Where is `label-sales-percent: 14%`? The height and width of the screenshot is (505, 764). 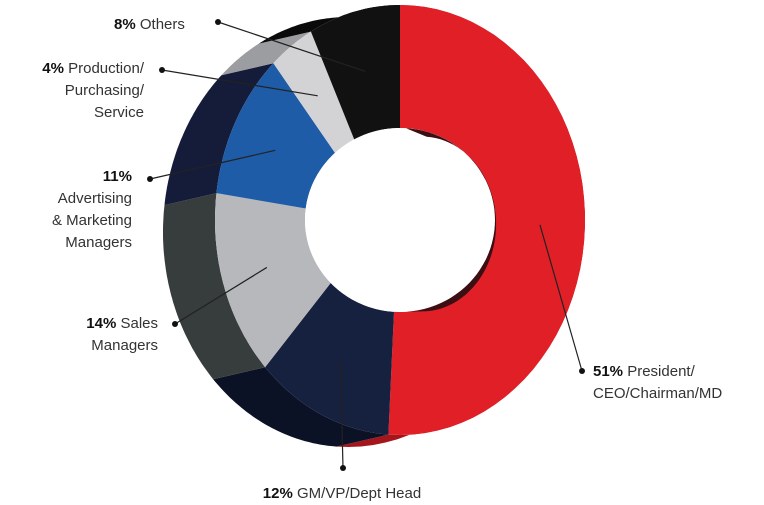 label-sales-percent: 14% is located at coordinates (101, 323).